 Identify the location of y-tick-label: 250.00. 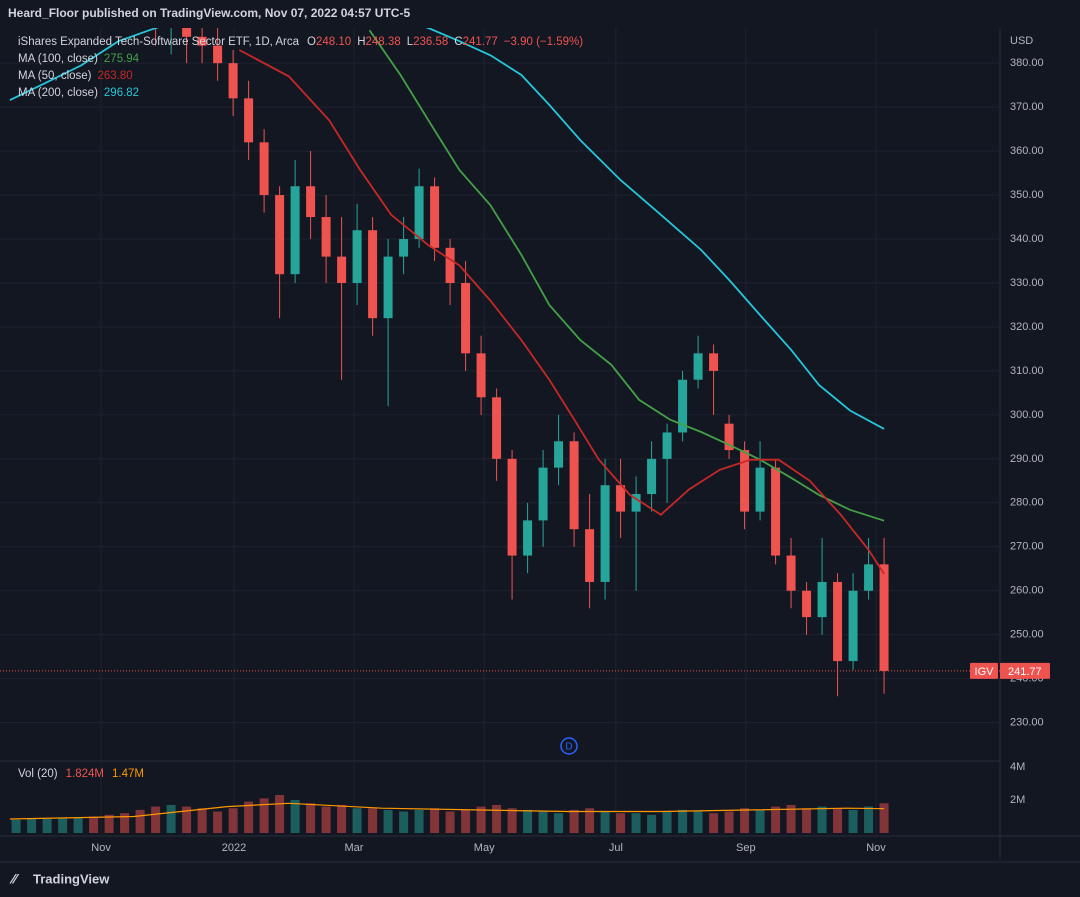
(1027, 635).